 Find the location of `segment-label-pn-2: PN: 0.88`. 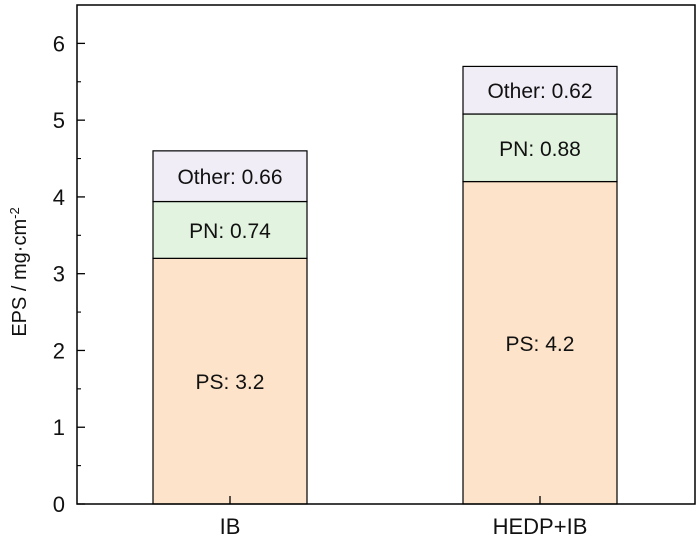

segment-label-pn-2: PN: 0.88 is located at coordinates (540, 149).